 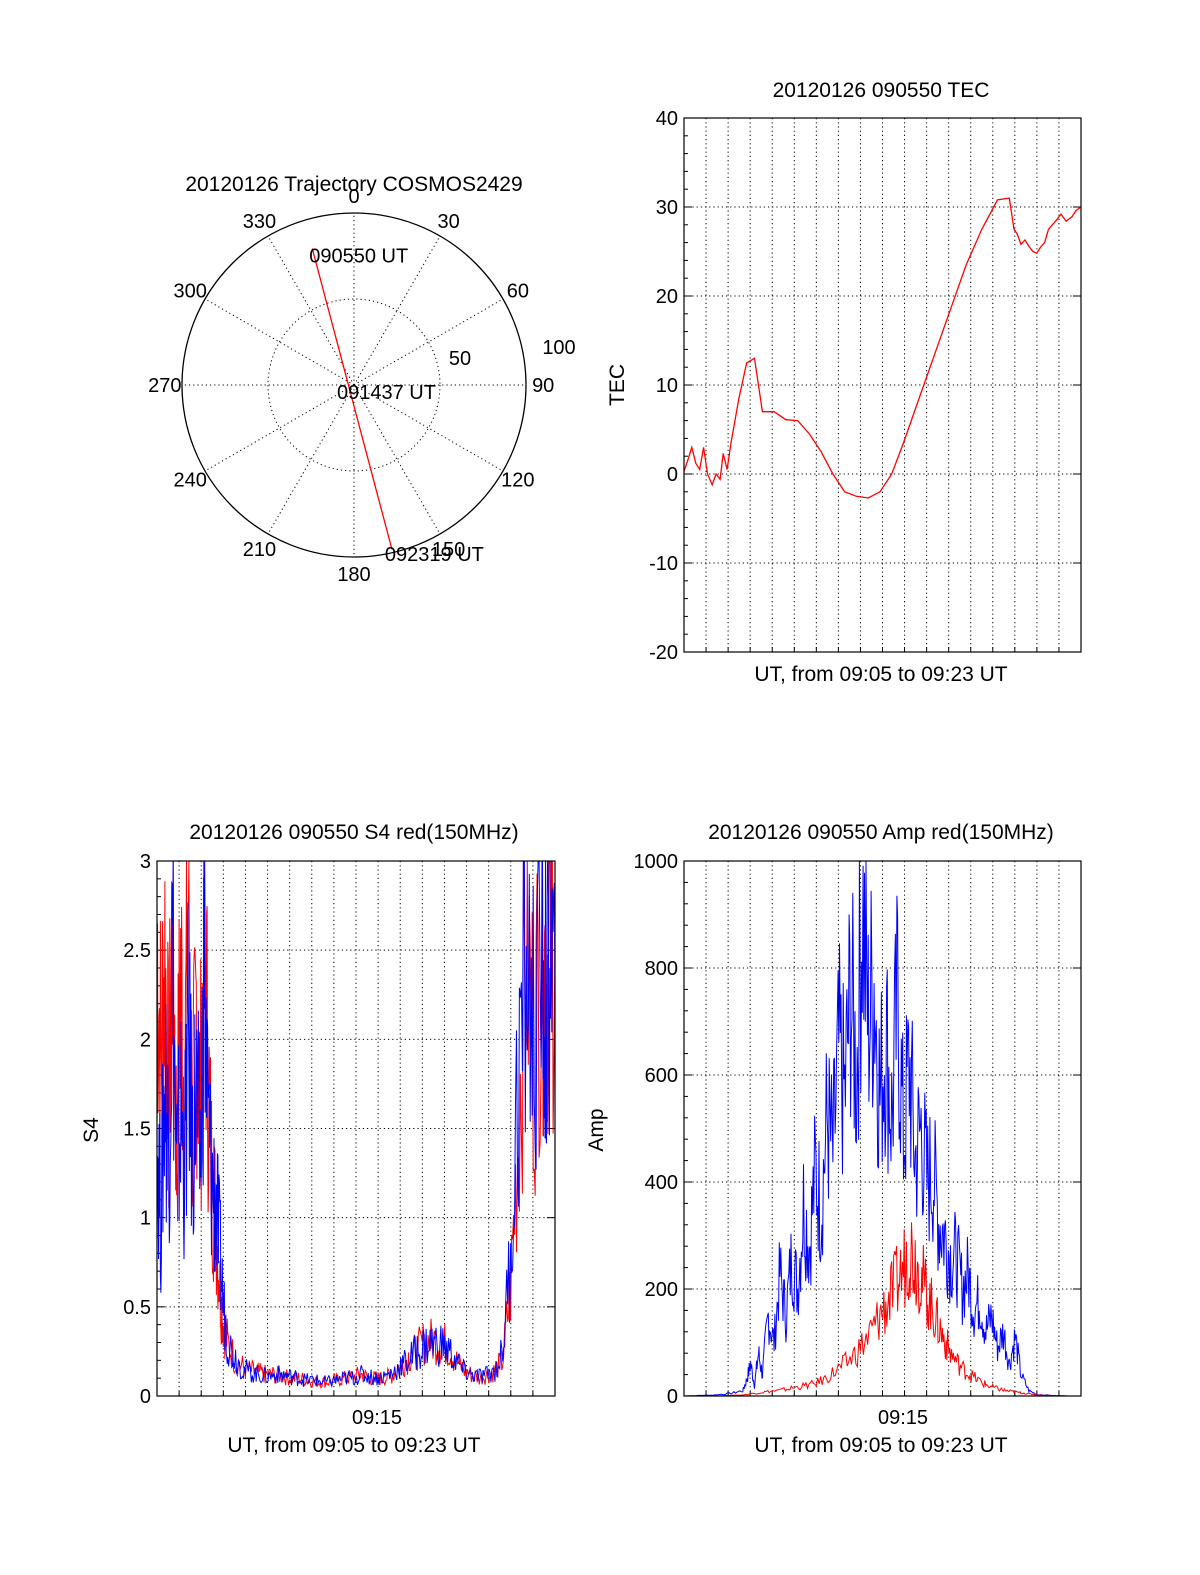 I want to click on tec-y-tick-label: 0, so click(x=672, y=475).